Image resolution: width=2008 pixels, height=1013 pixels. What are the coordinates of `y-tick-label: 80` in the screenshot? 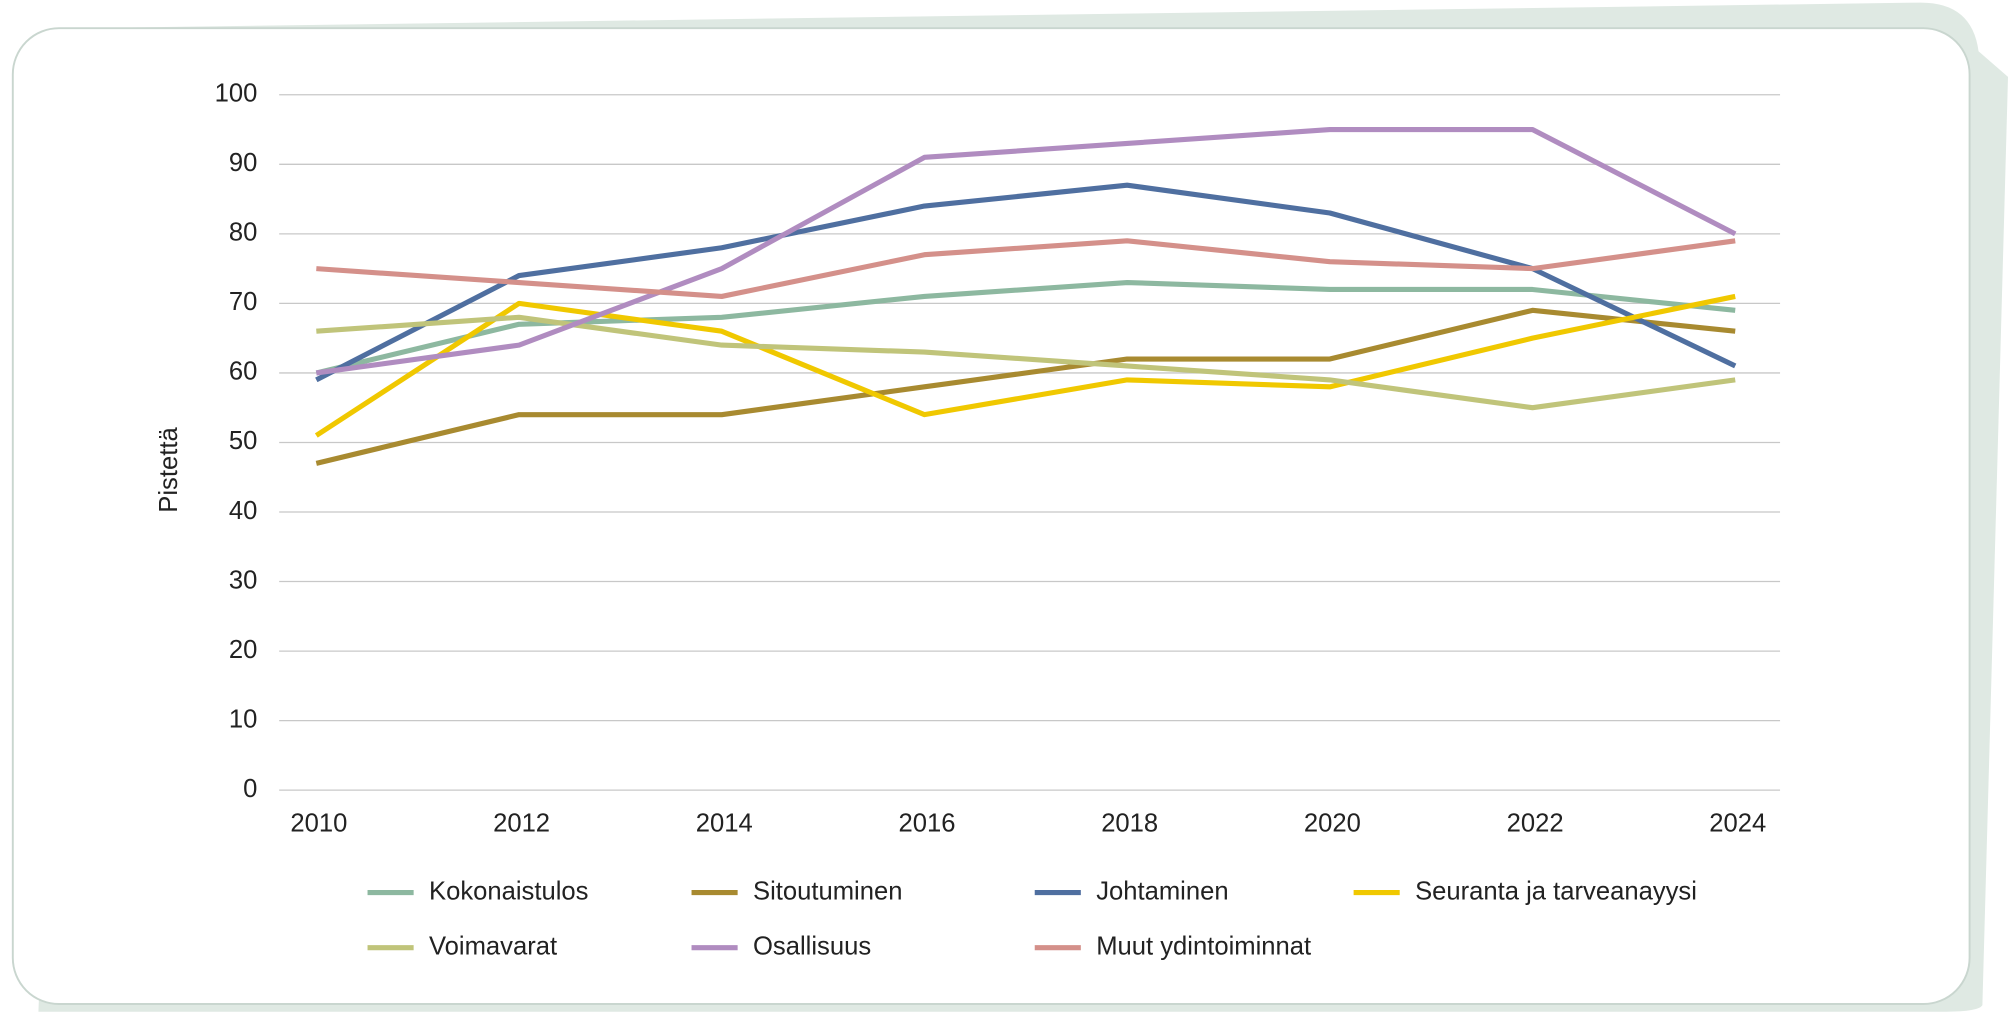 It's located at (243, 233).